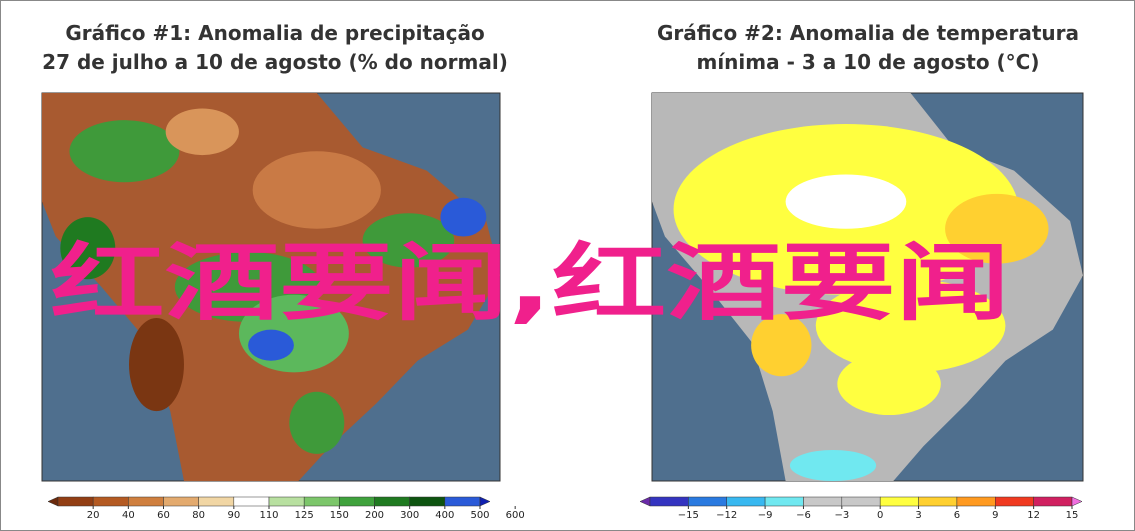  Describe the element at coordinates (274, 33) in the screenshot. I see `map-title: Gráfico #1: Anomalia de precipitação` at that location.